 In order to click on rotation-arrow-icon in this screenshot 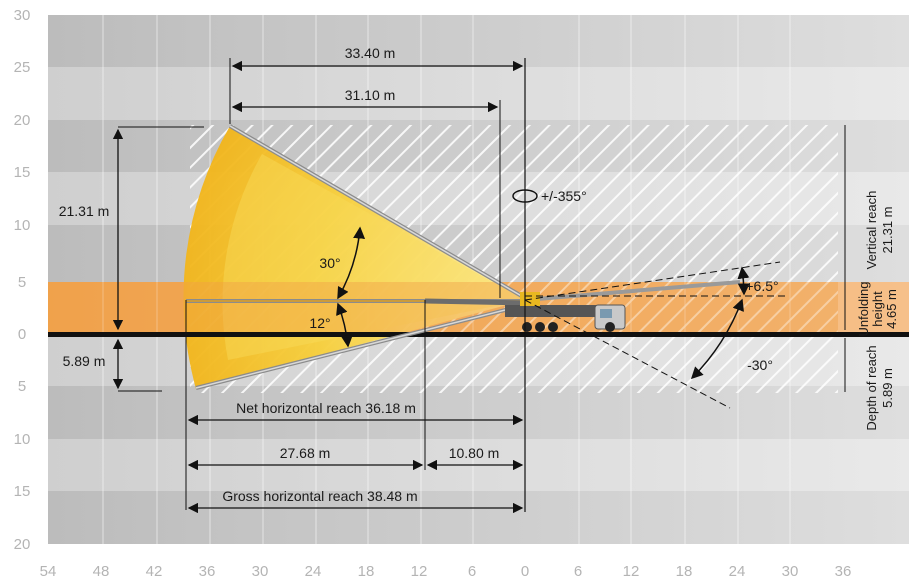, I will do `click(525, 196)`.